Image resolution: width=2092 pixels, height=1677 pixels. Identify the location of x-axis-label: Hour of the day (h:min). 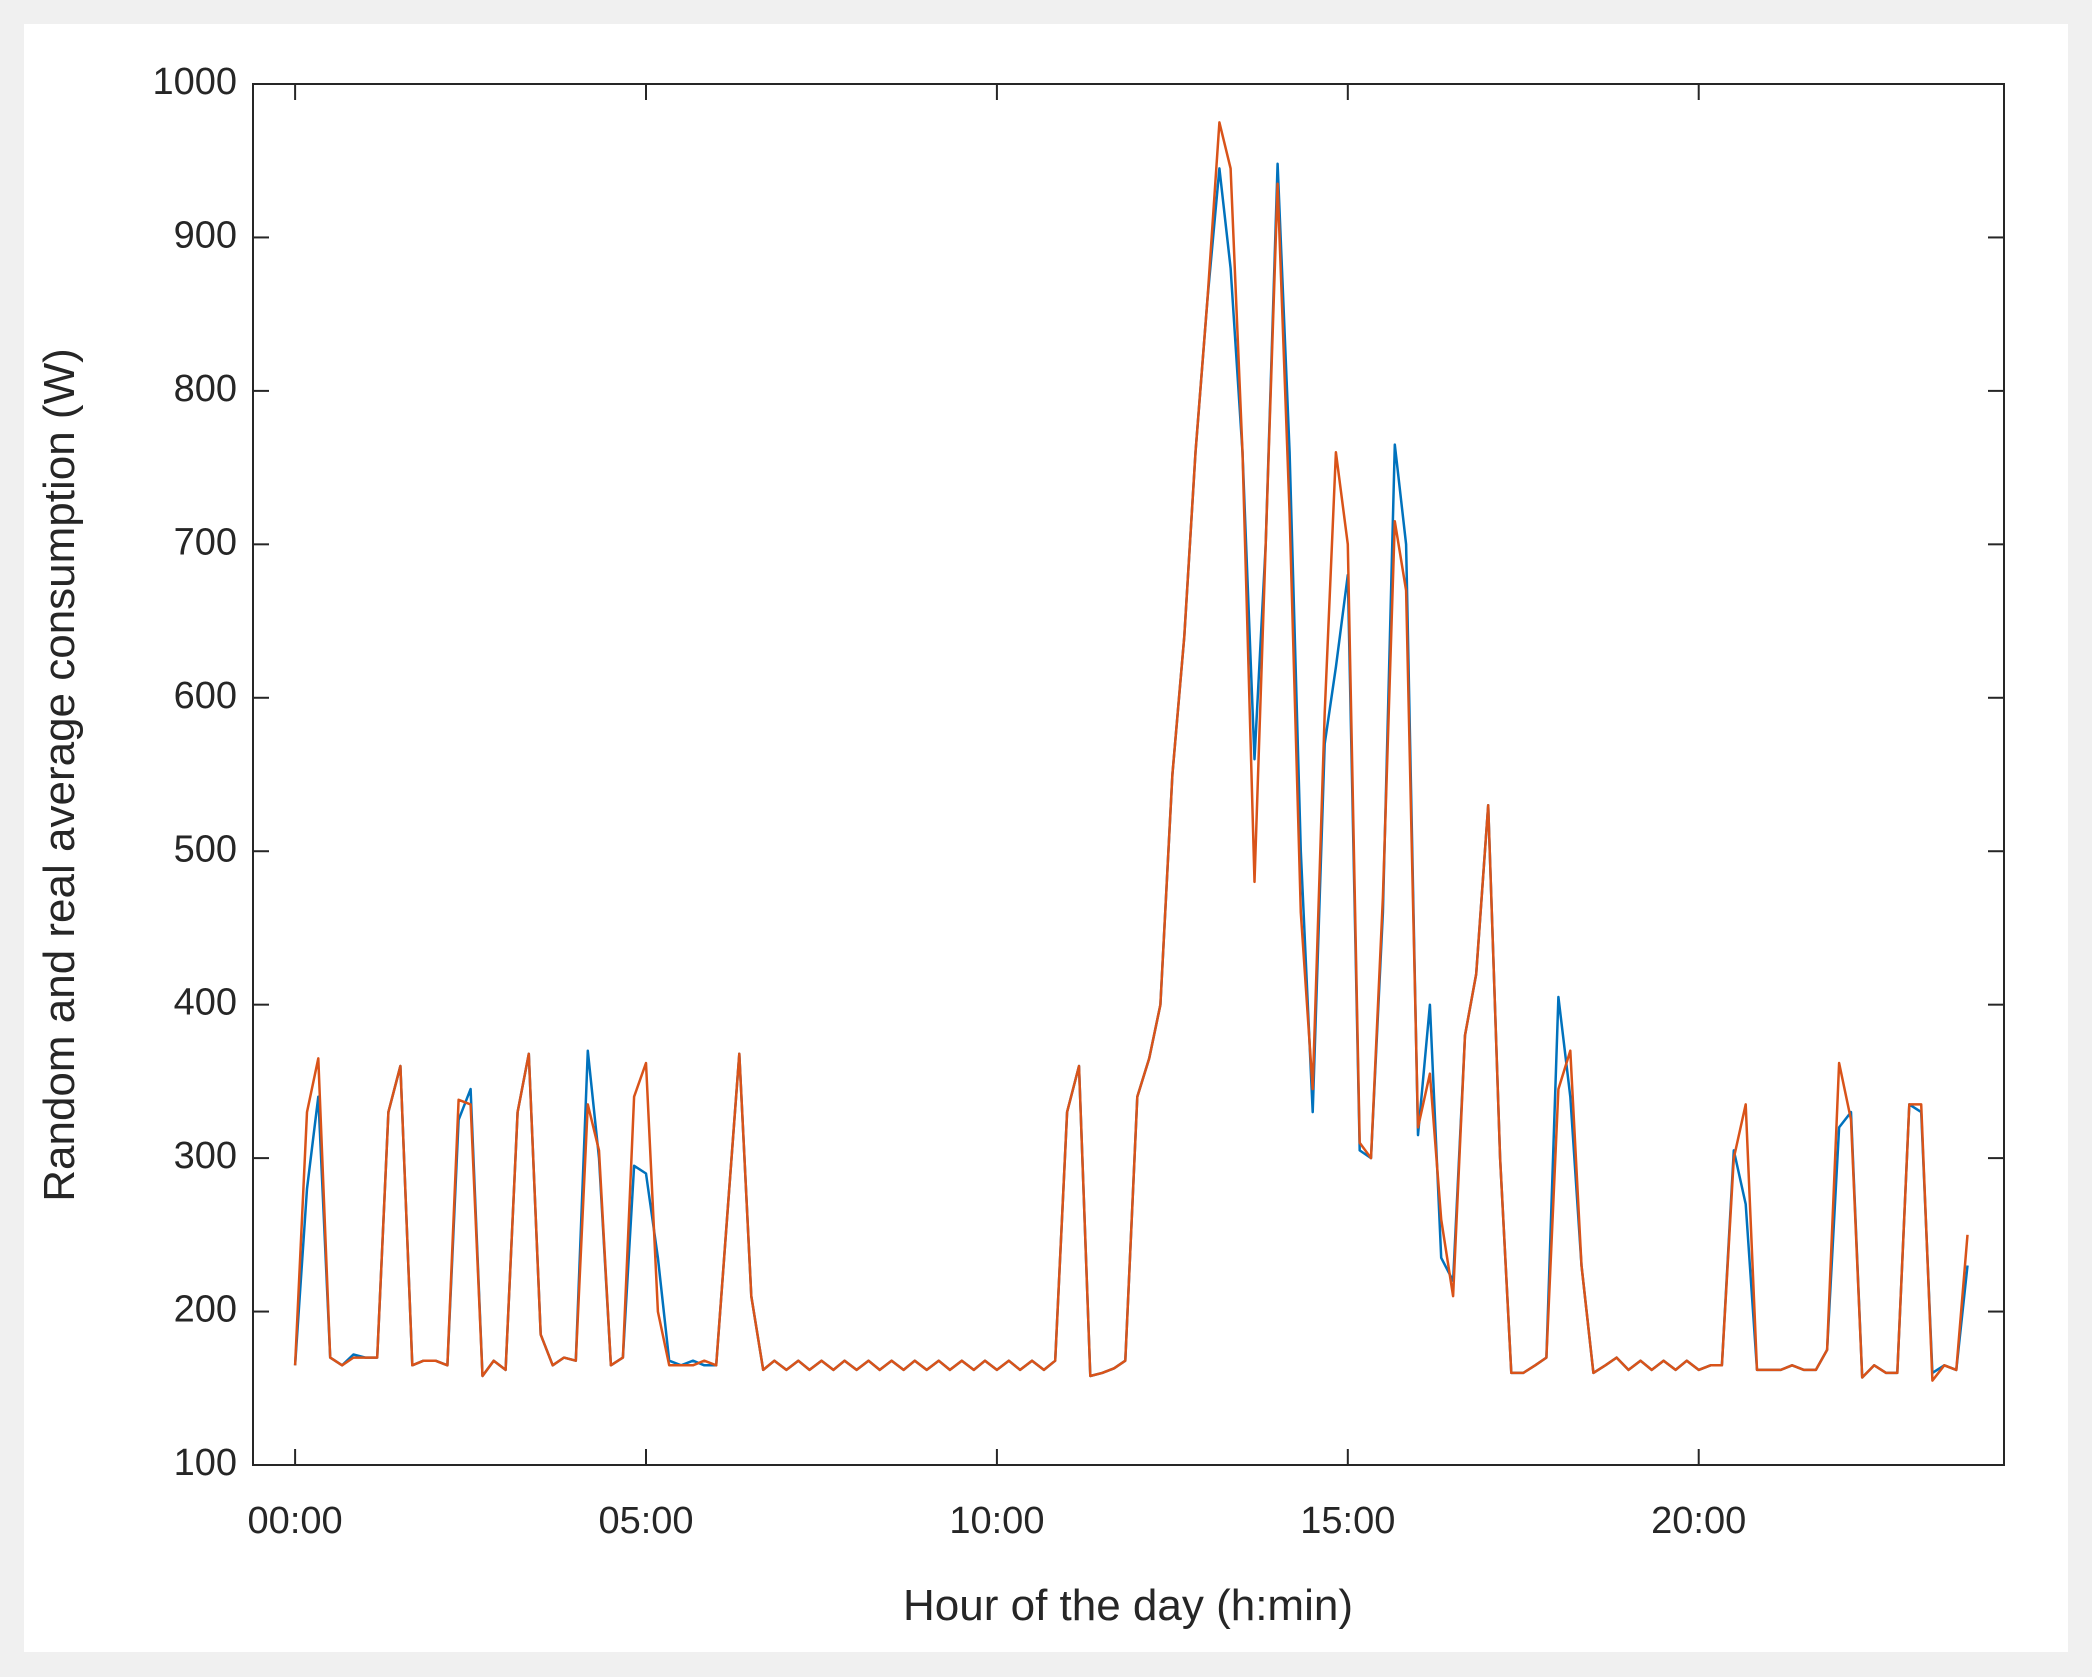
(1128, 1605).